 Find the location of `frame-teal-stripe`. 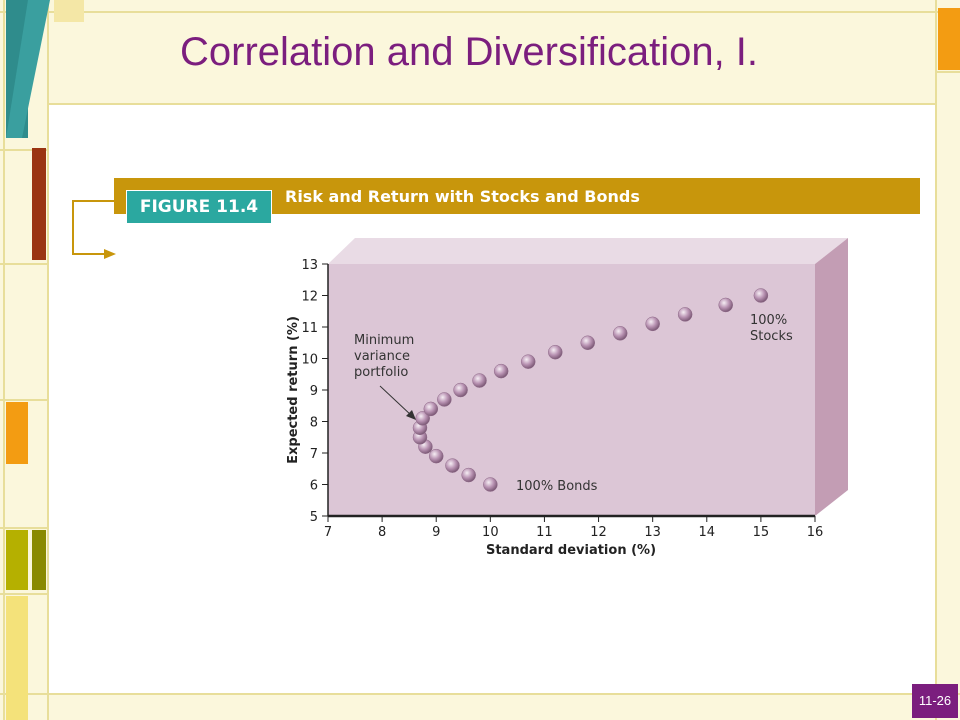

frame-teal-stripe is located at coordinates (28, 69).